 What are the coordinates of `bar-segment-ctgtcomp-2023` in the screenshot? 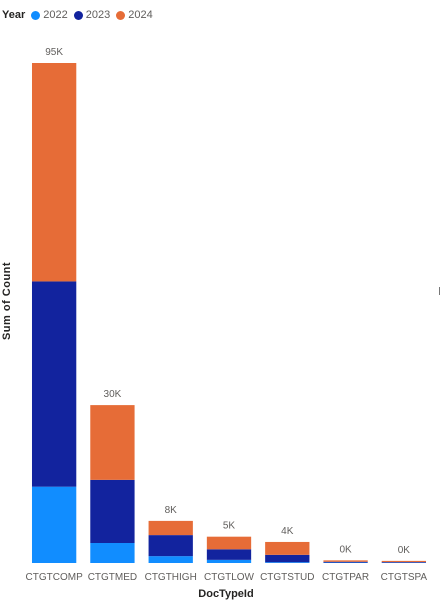 It's located at (54, 384).